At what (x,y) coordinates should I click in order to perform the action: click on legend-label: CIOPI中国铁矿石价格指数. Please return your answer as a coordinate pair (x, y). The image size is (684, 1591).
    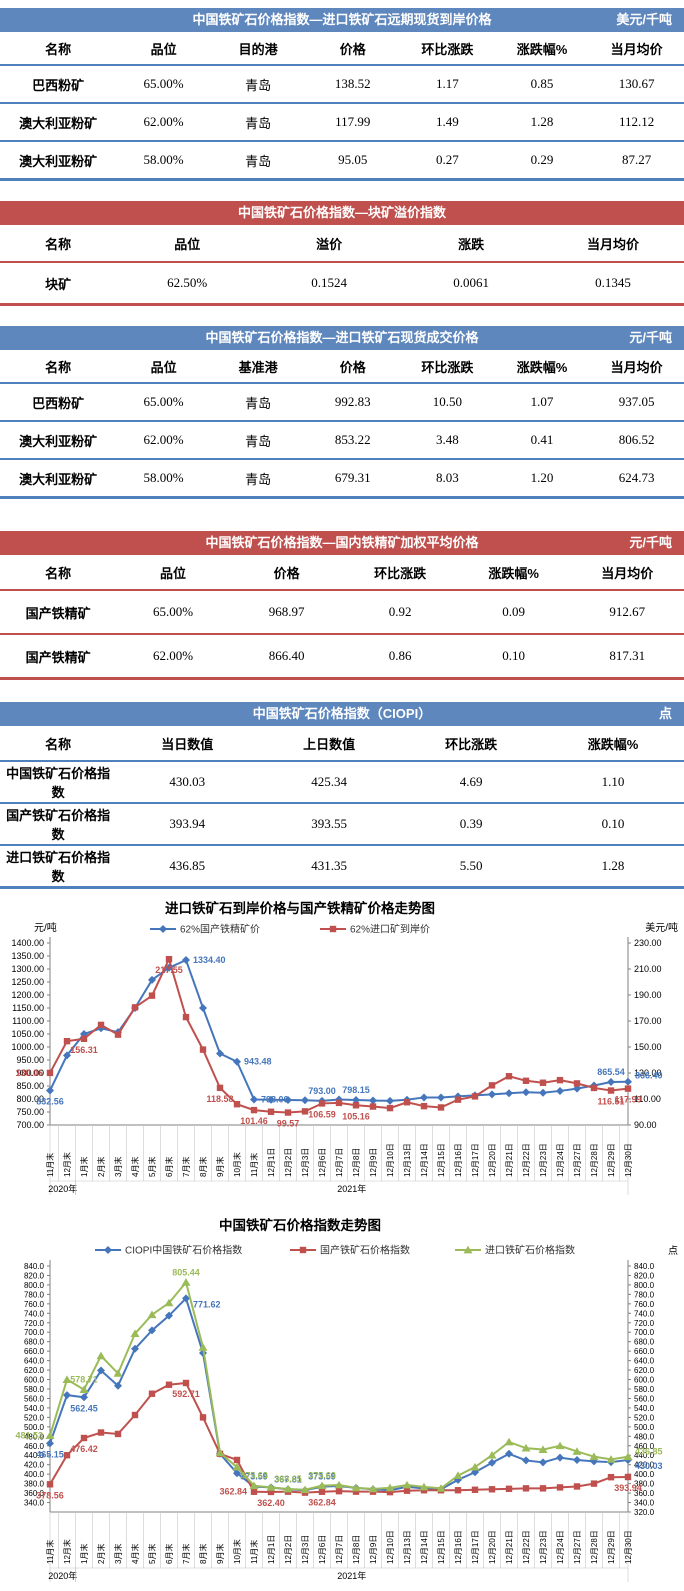
    Looking at the image, I should click on (183, 1250).